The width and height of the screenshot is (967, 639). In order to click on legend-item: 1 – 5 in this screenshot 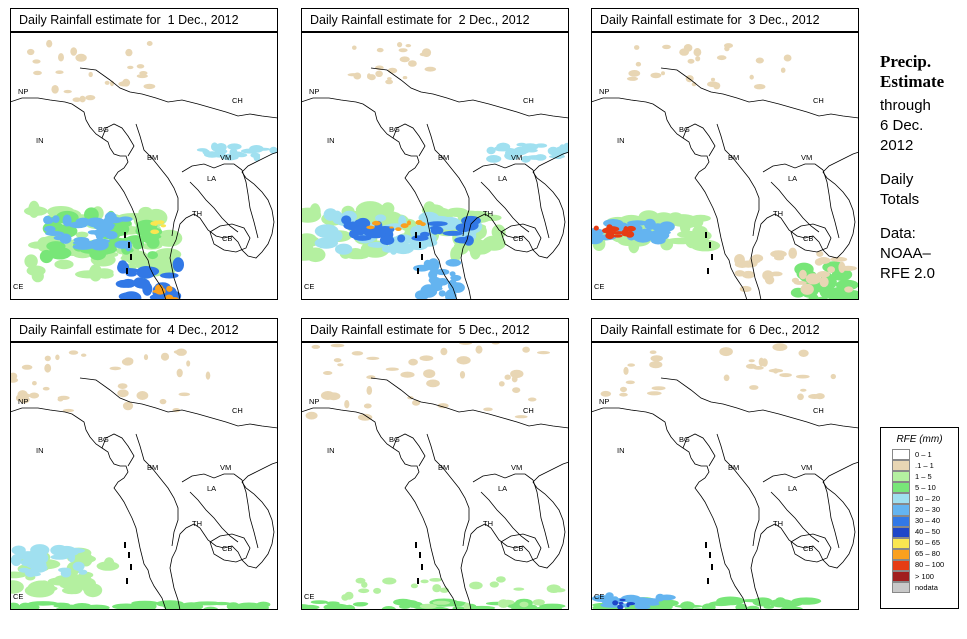, I will do `click(919, 477)`.